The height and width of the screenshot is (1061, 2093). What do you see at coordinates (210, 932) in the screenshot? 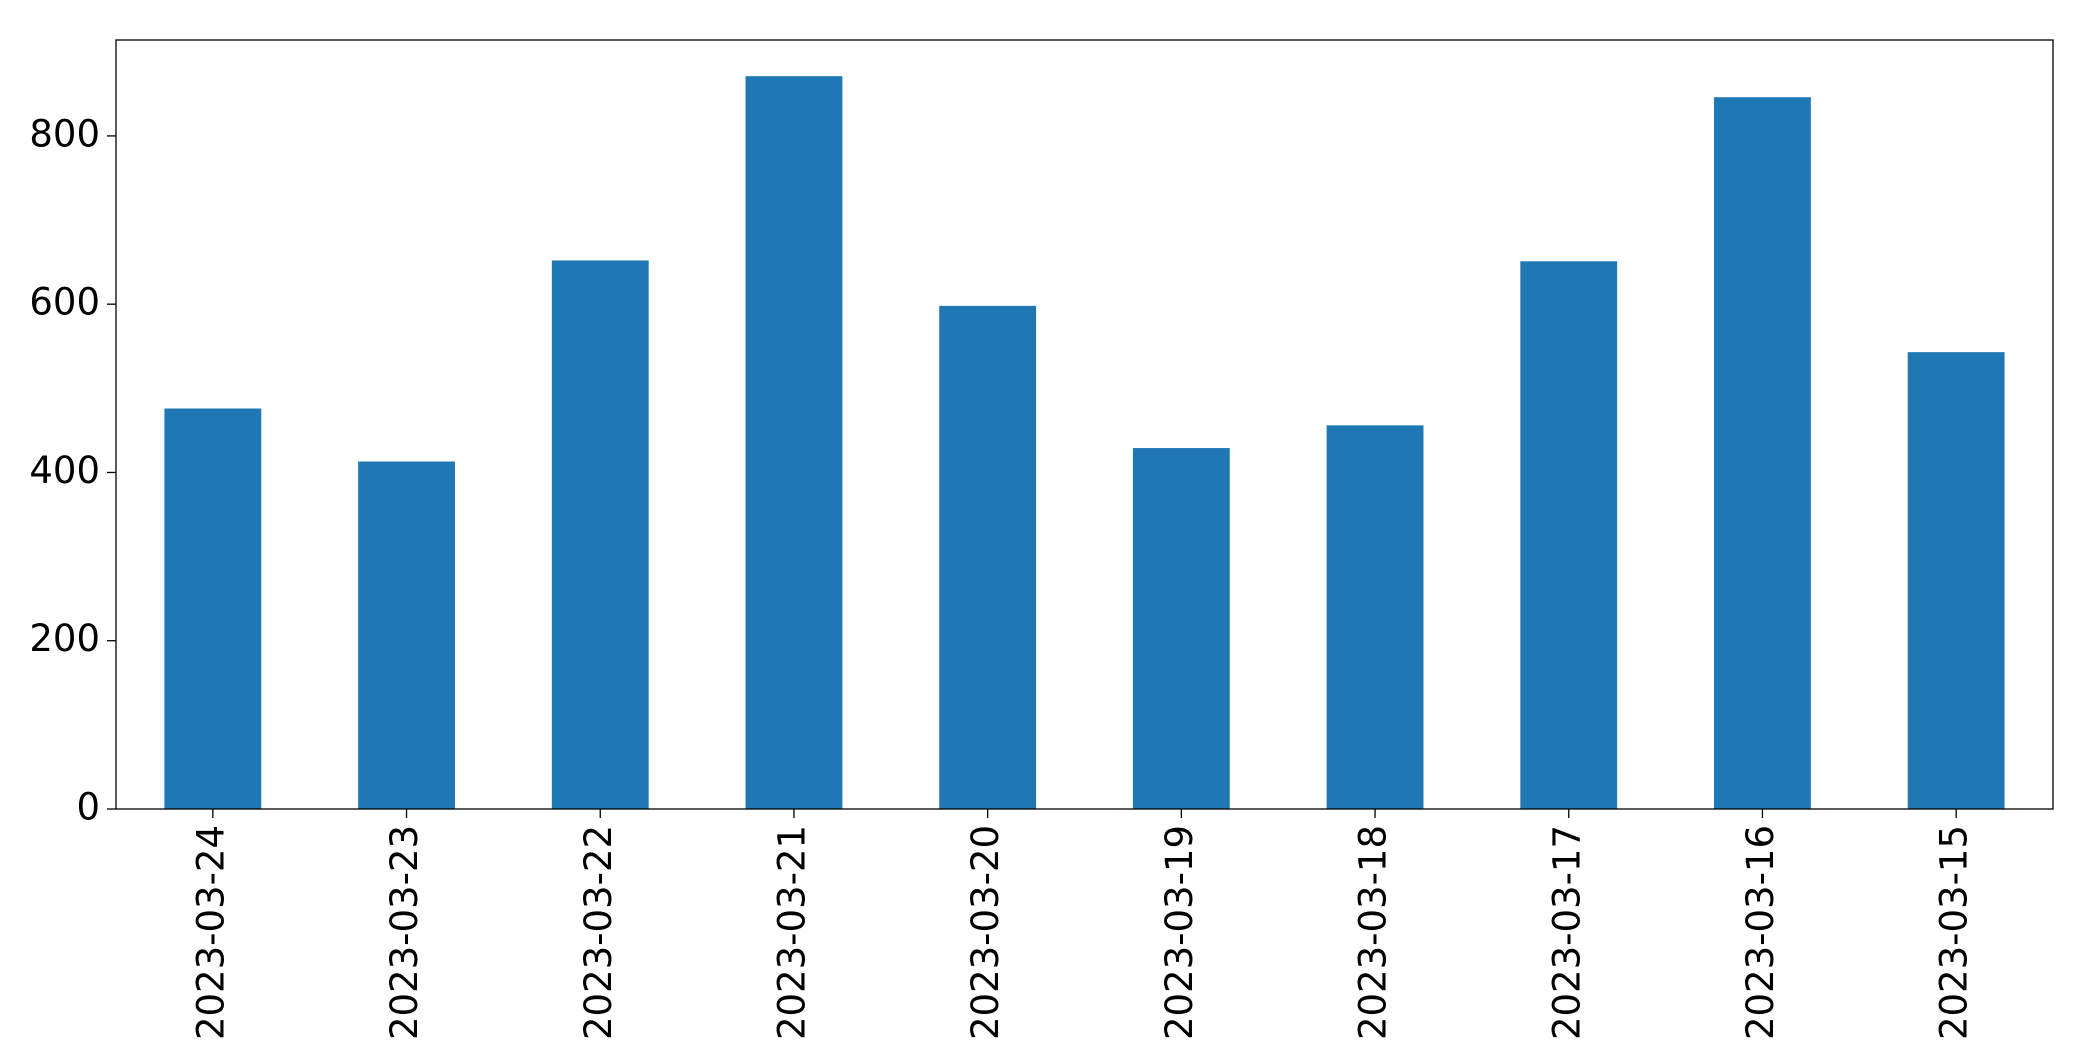
I see `x-tick-label: 2023-03-24` at bounding box center [210, 932].